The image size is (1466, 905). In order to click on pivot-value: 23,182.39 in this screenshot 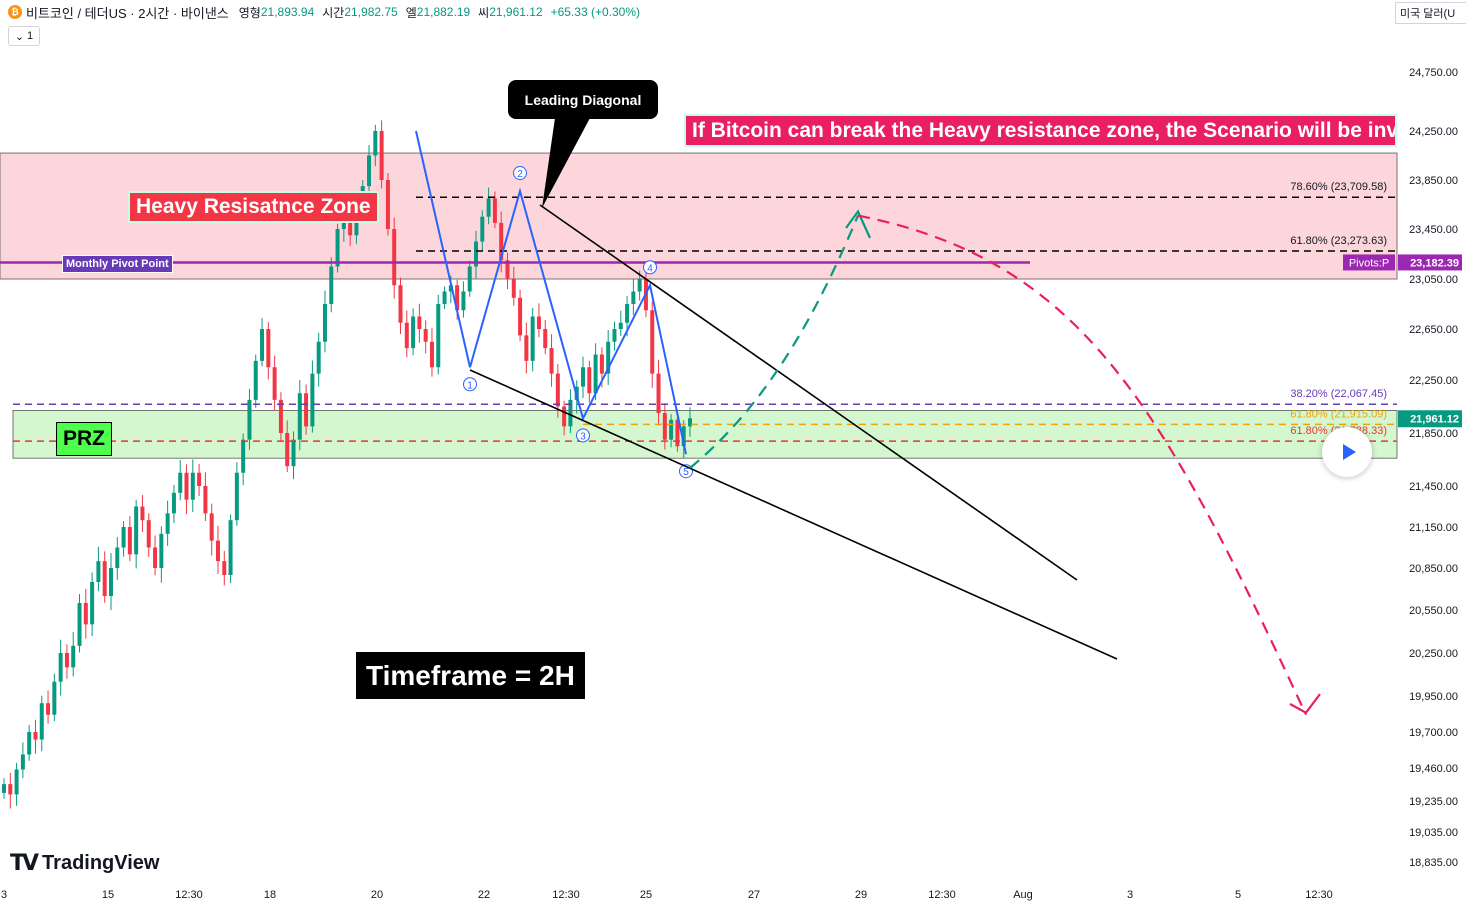, I will do `click(1434, 263)`.